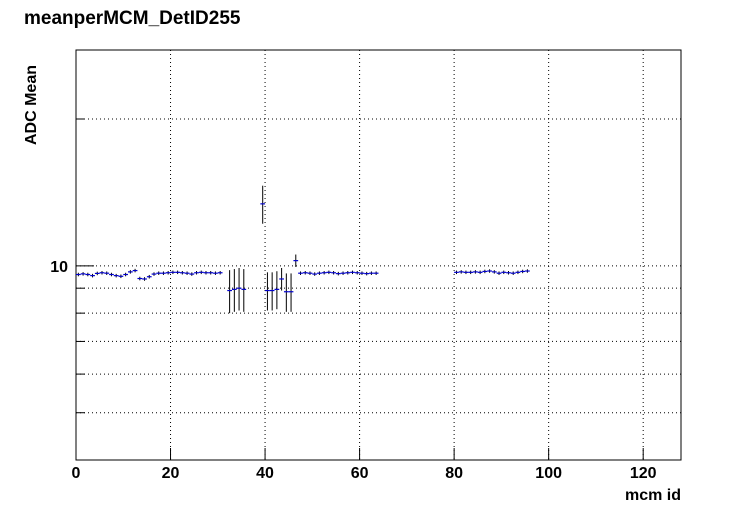 This screenshot has height=511, width=756. Describe the element at coordinates (360, 473) in the screenshot. I see `x-tick-label: 60` at that location.